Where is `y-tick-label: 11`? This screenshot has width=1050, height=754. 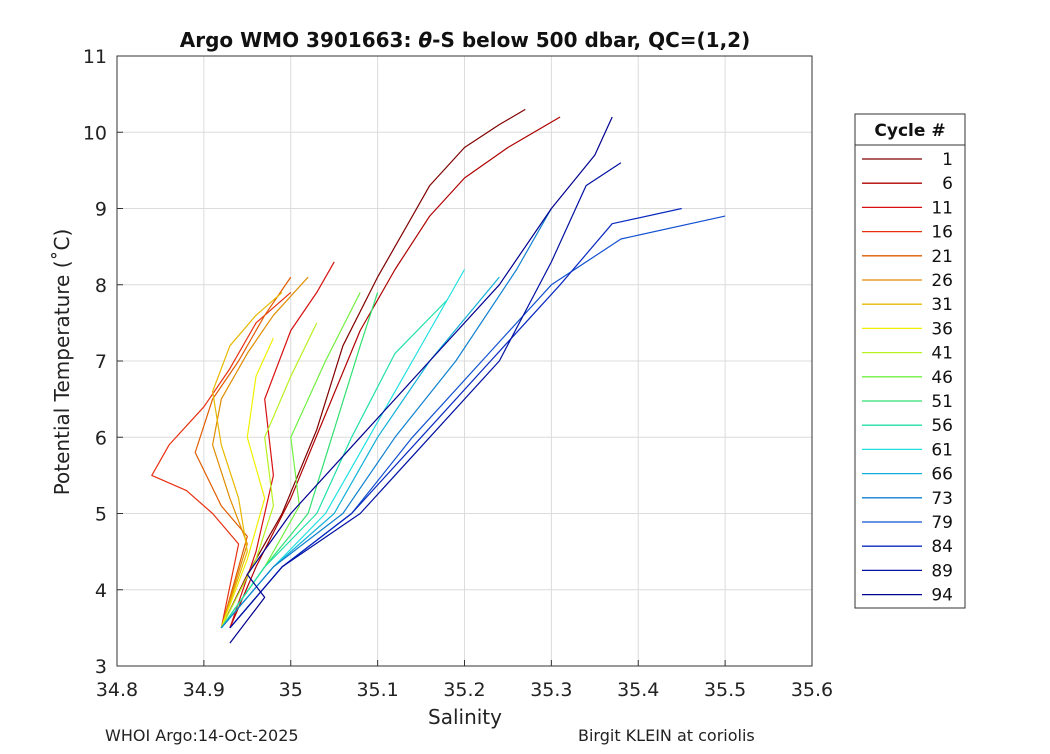
y-tick-label: 11 is located at coordinates (95, 57).